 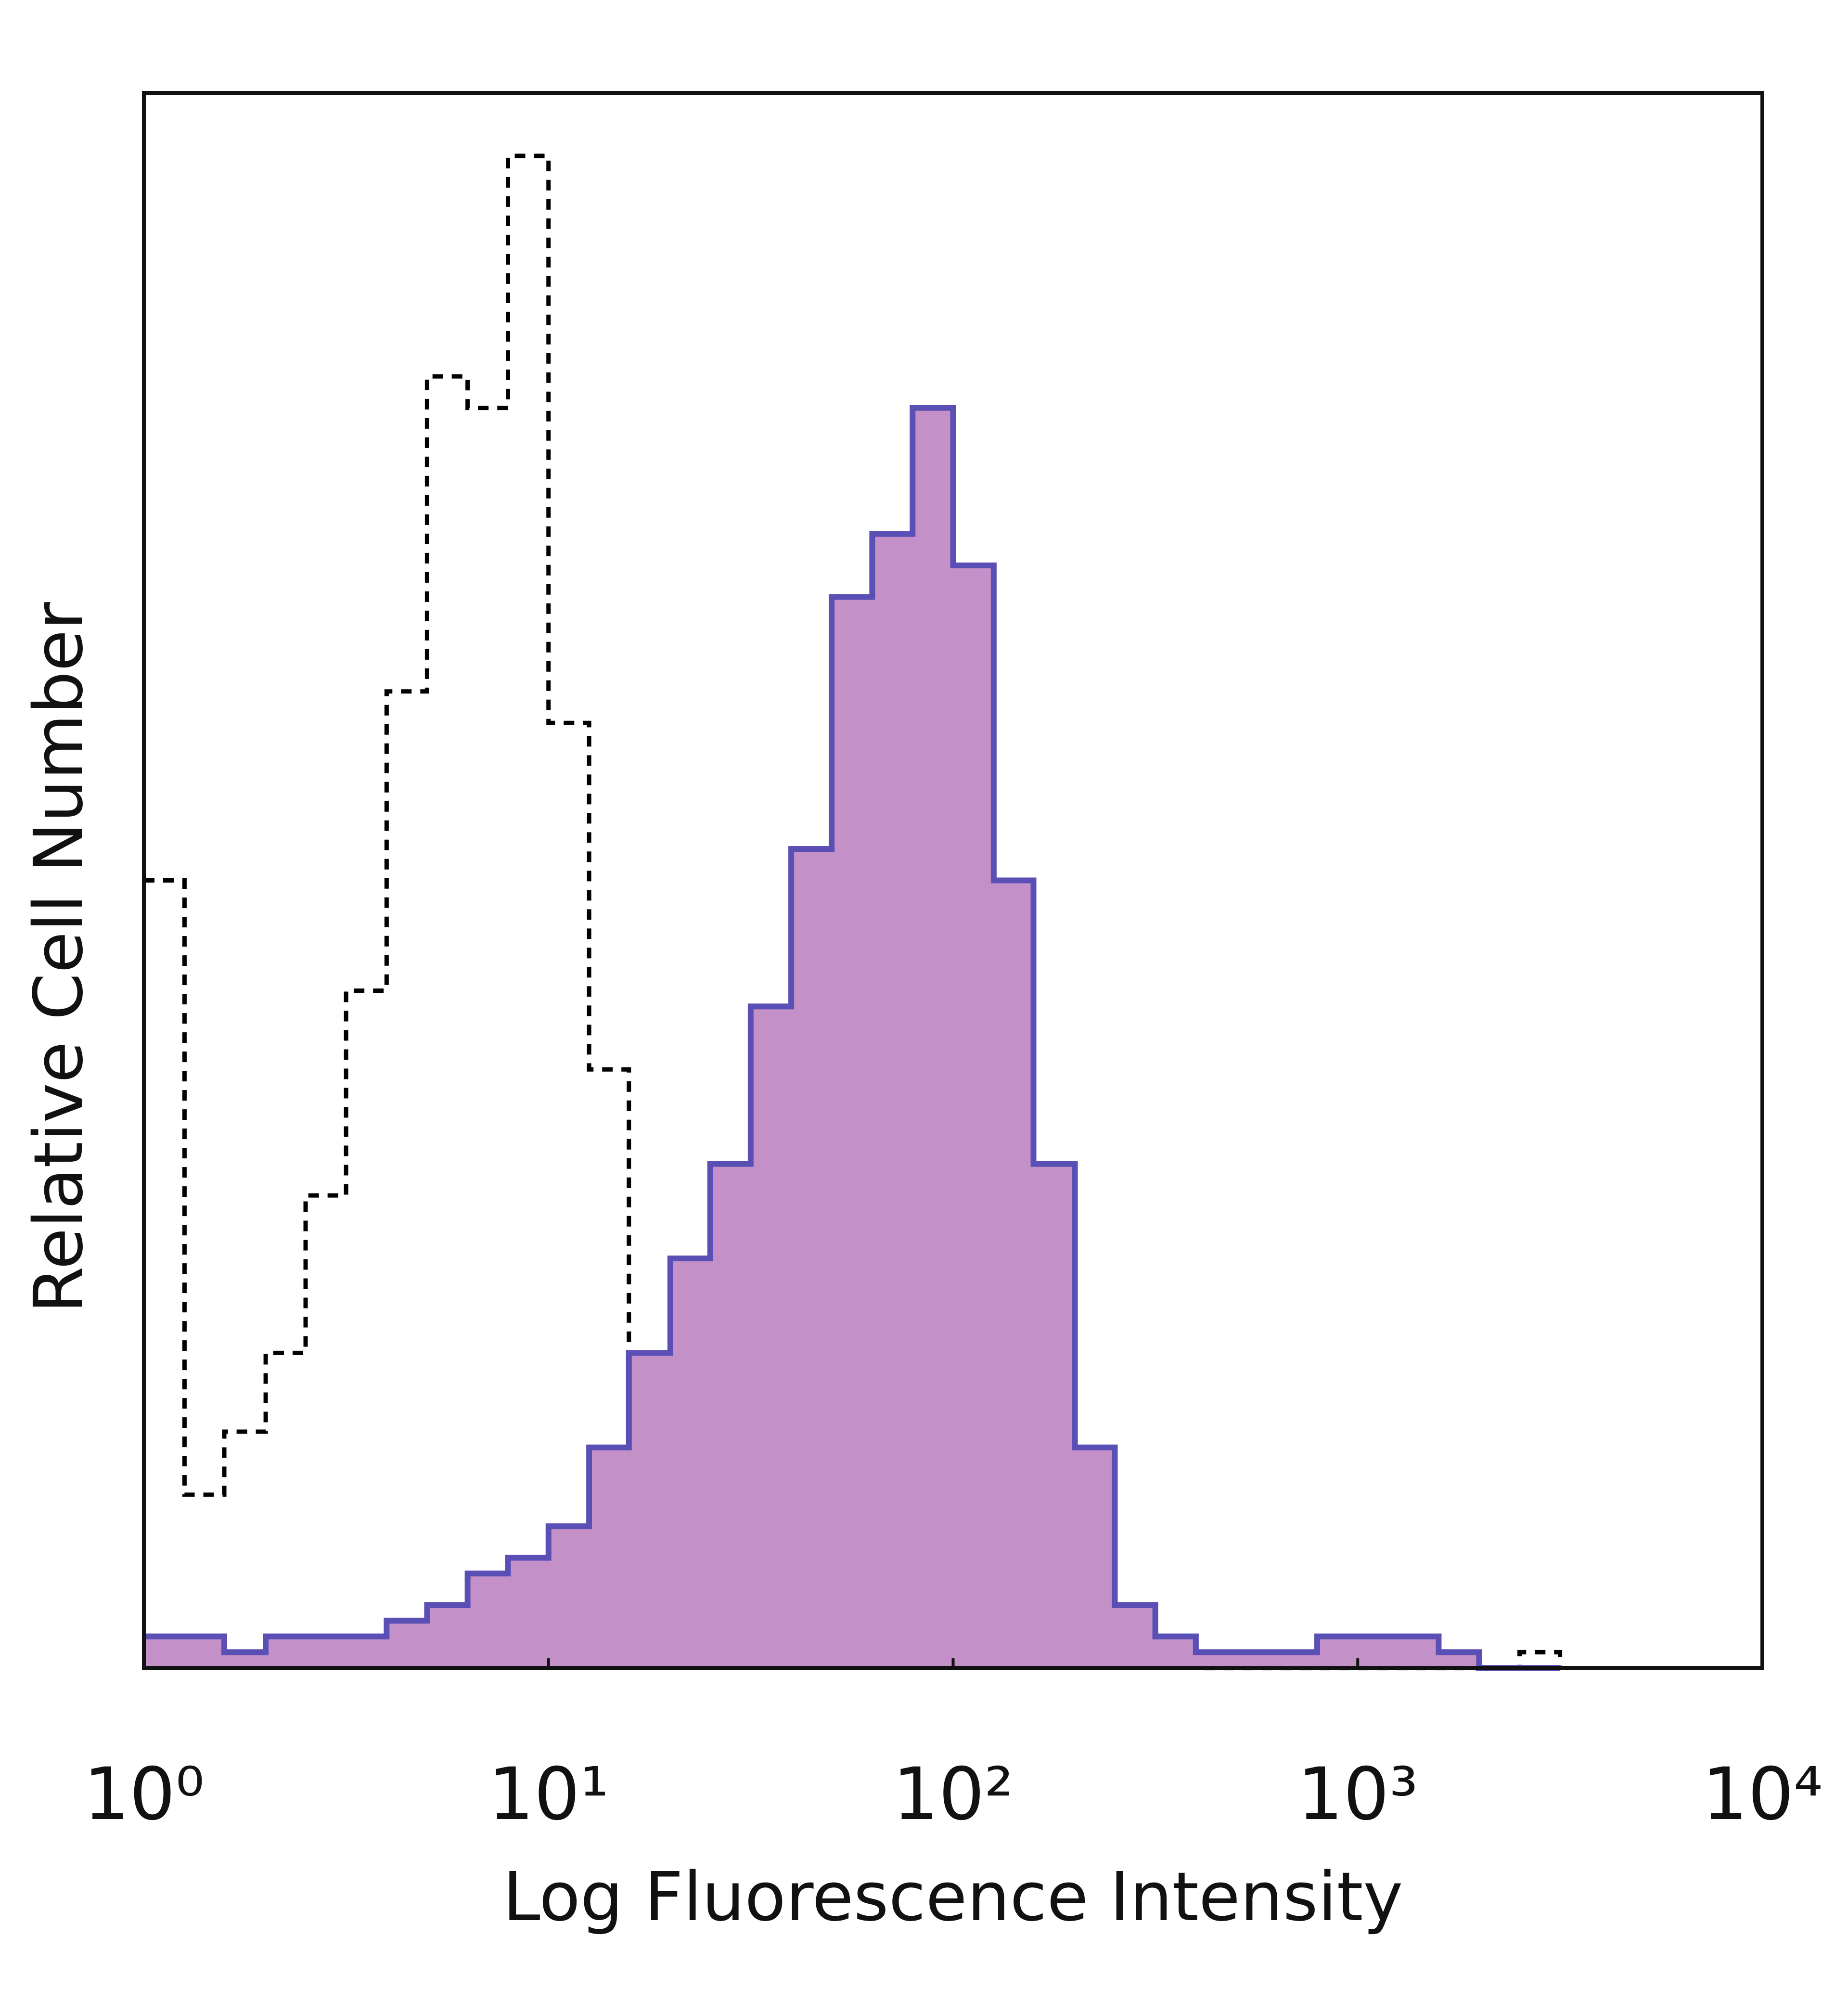 I want to click on x-tick-label: 10¹, so click(x=548, y=1794).